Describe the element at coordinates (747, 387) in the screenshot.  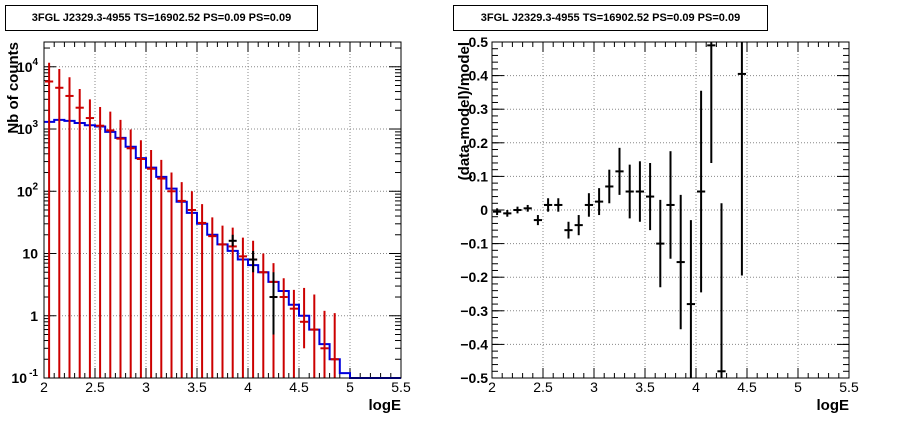
I see `residuals-x-tick-label: 4.5` at that location.